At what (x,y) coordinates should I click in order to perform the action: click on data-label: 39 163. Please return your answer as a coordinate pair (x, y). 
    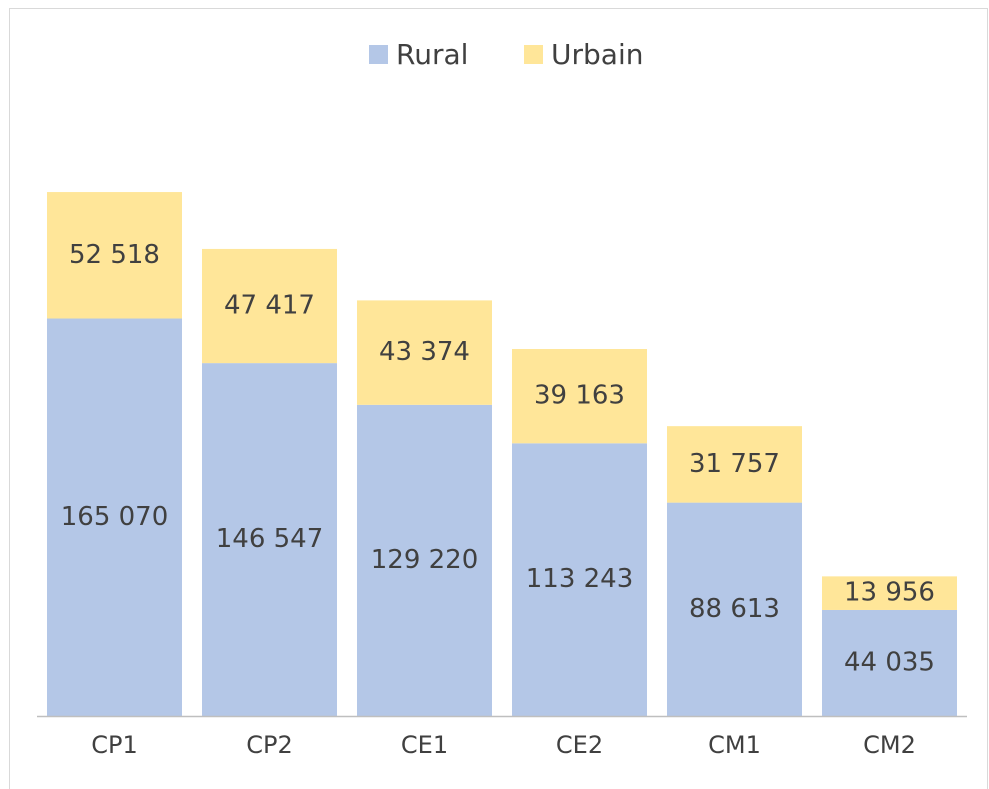
    Looking at the image, I should click on (579, 396).